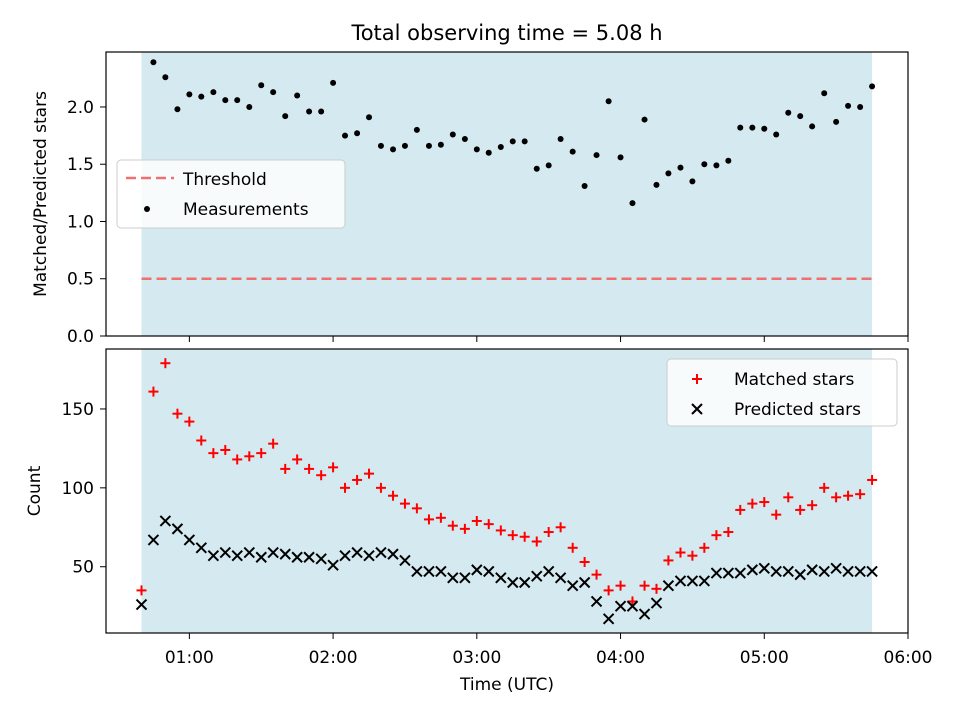 Image resolution: width=960 pixels, height=724 pixels. I want to click on top-y-axis-label: Matched/Predicted stars, so click(41, 194).